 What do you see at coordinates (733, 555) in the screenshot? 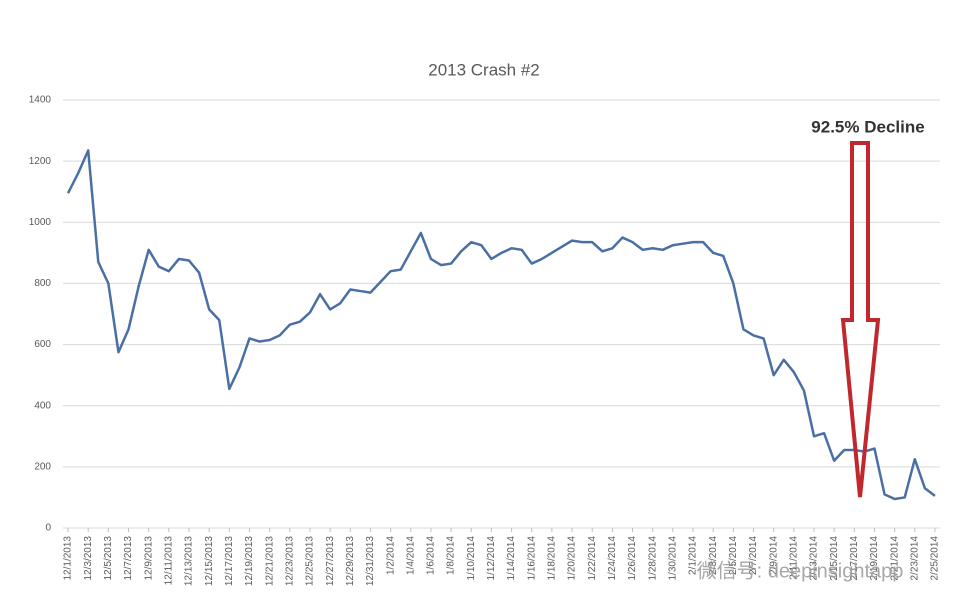
I see `x-tick-label: 2/5/2014` at bounding box center [733, 555].